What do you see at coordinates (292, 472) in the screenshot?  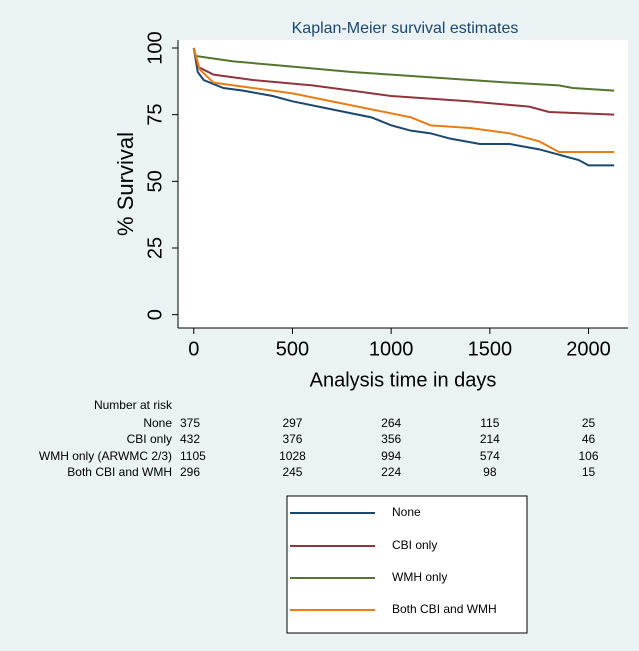 I see `risk-count: 245` at bounding box center [292, 472].